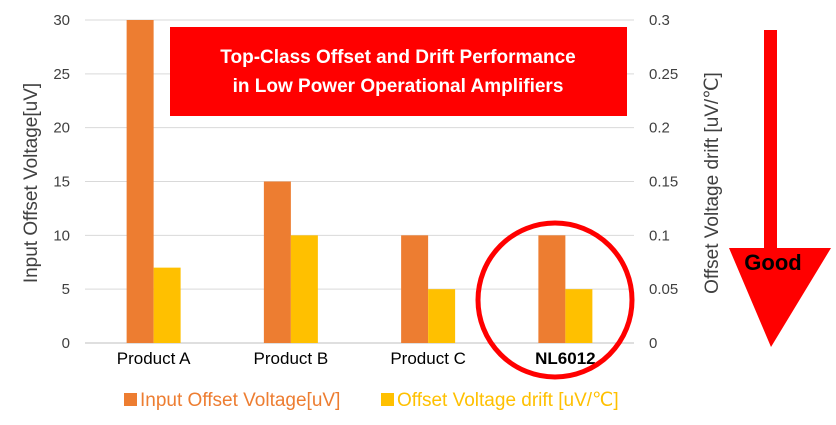 The image size is (836, 425). What do you see at coordinates (61, 20) in the screenshot?
I see `y-left-tick-label: 30` at bounding box center [61, 20].